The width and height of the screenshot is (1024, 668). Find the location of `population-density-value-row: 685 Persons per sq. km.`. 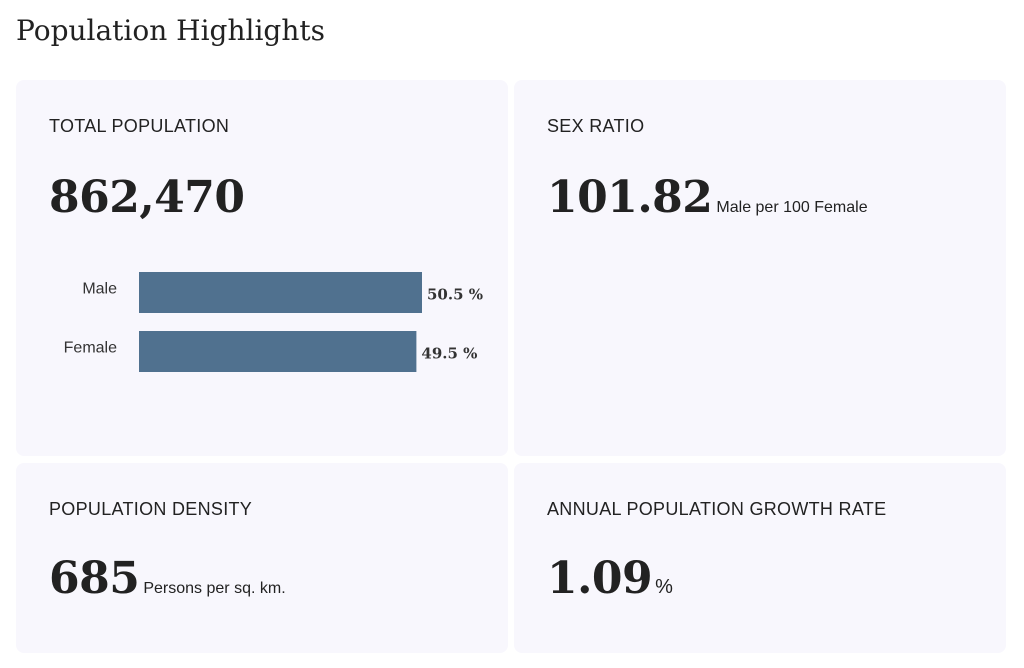

population-density-value-row: 685 Persons per sq. km. is located at coordinates (167, 578).